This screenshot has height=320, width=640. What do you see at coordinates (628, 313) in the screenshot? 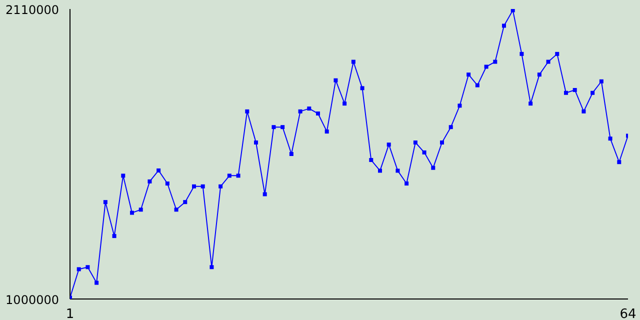
I see `x-tick-label: 64` at bounding box center [628, 313].